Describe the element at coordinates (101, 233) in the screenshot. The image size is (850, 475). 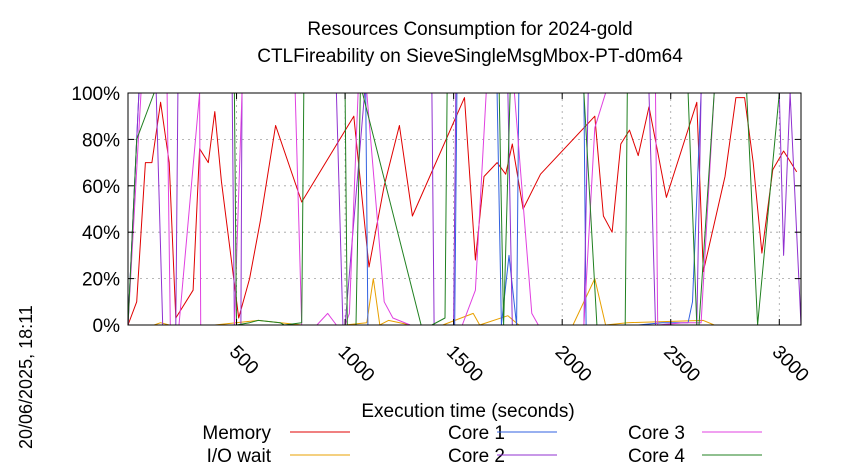
I see `y-tick-label: 40%` at that location.